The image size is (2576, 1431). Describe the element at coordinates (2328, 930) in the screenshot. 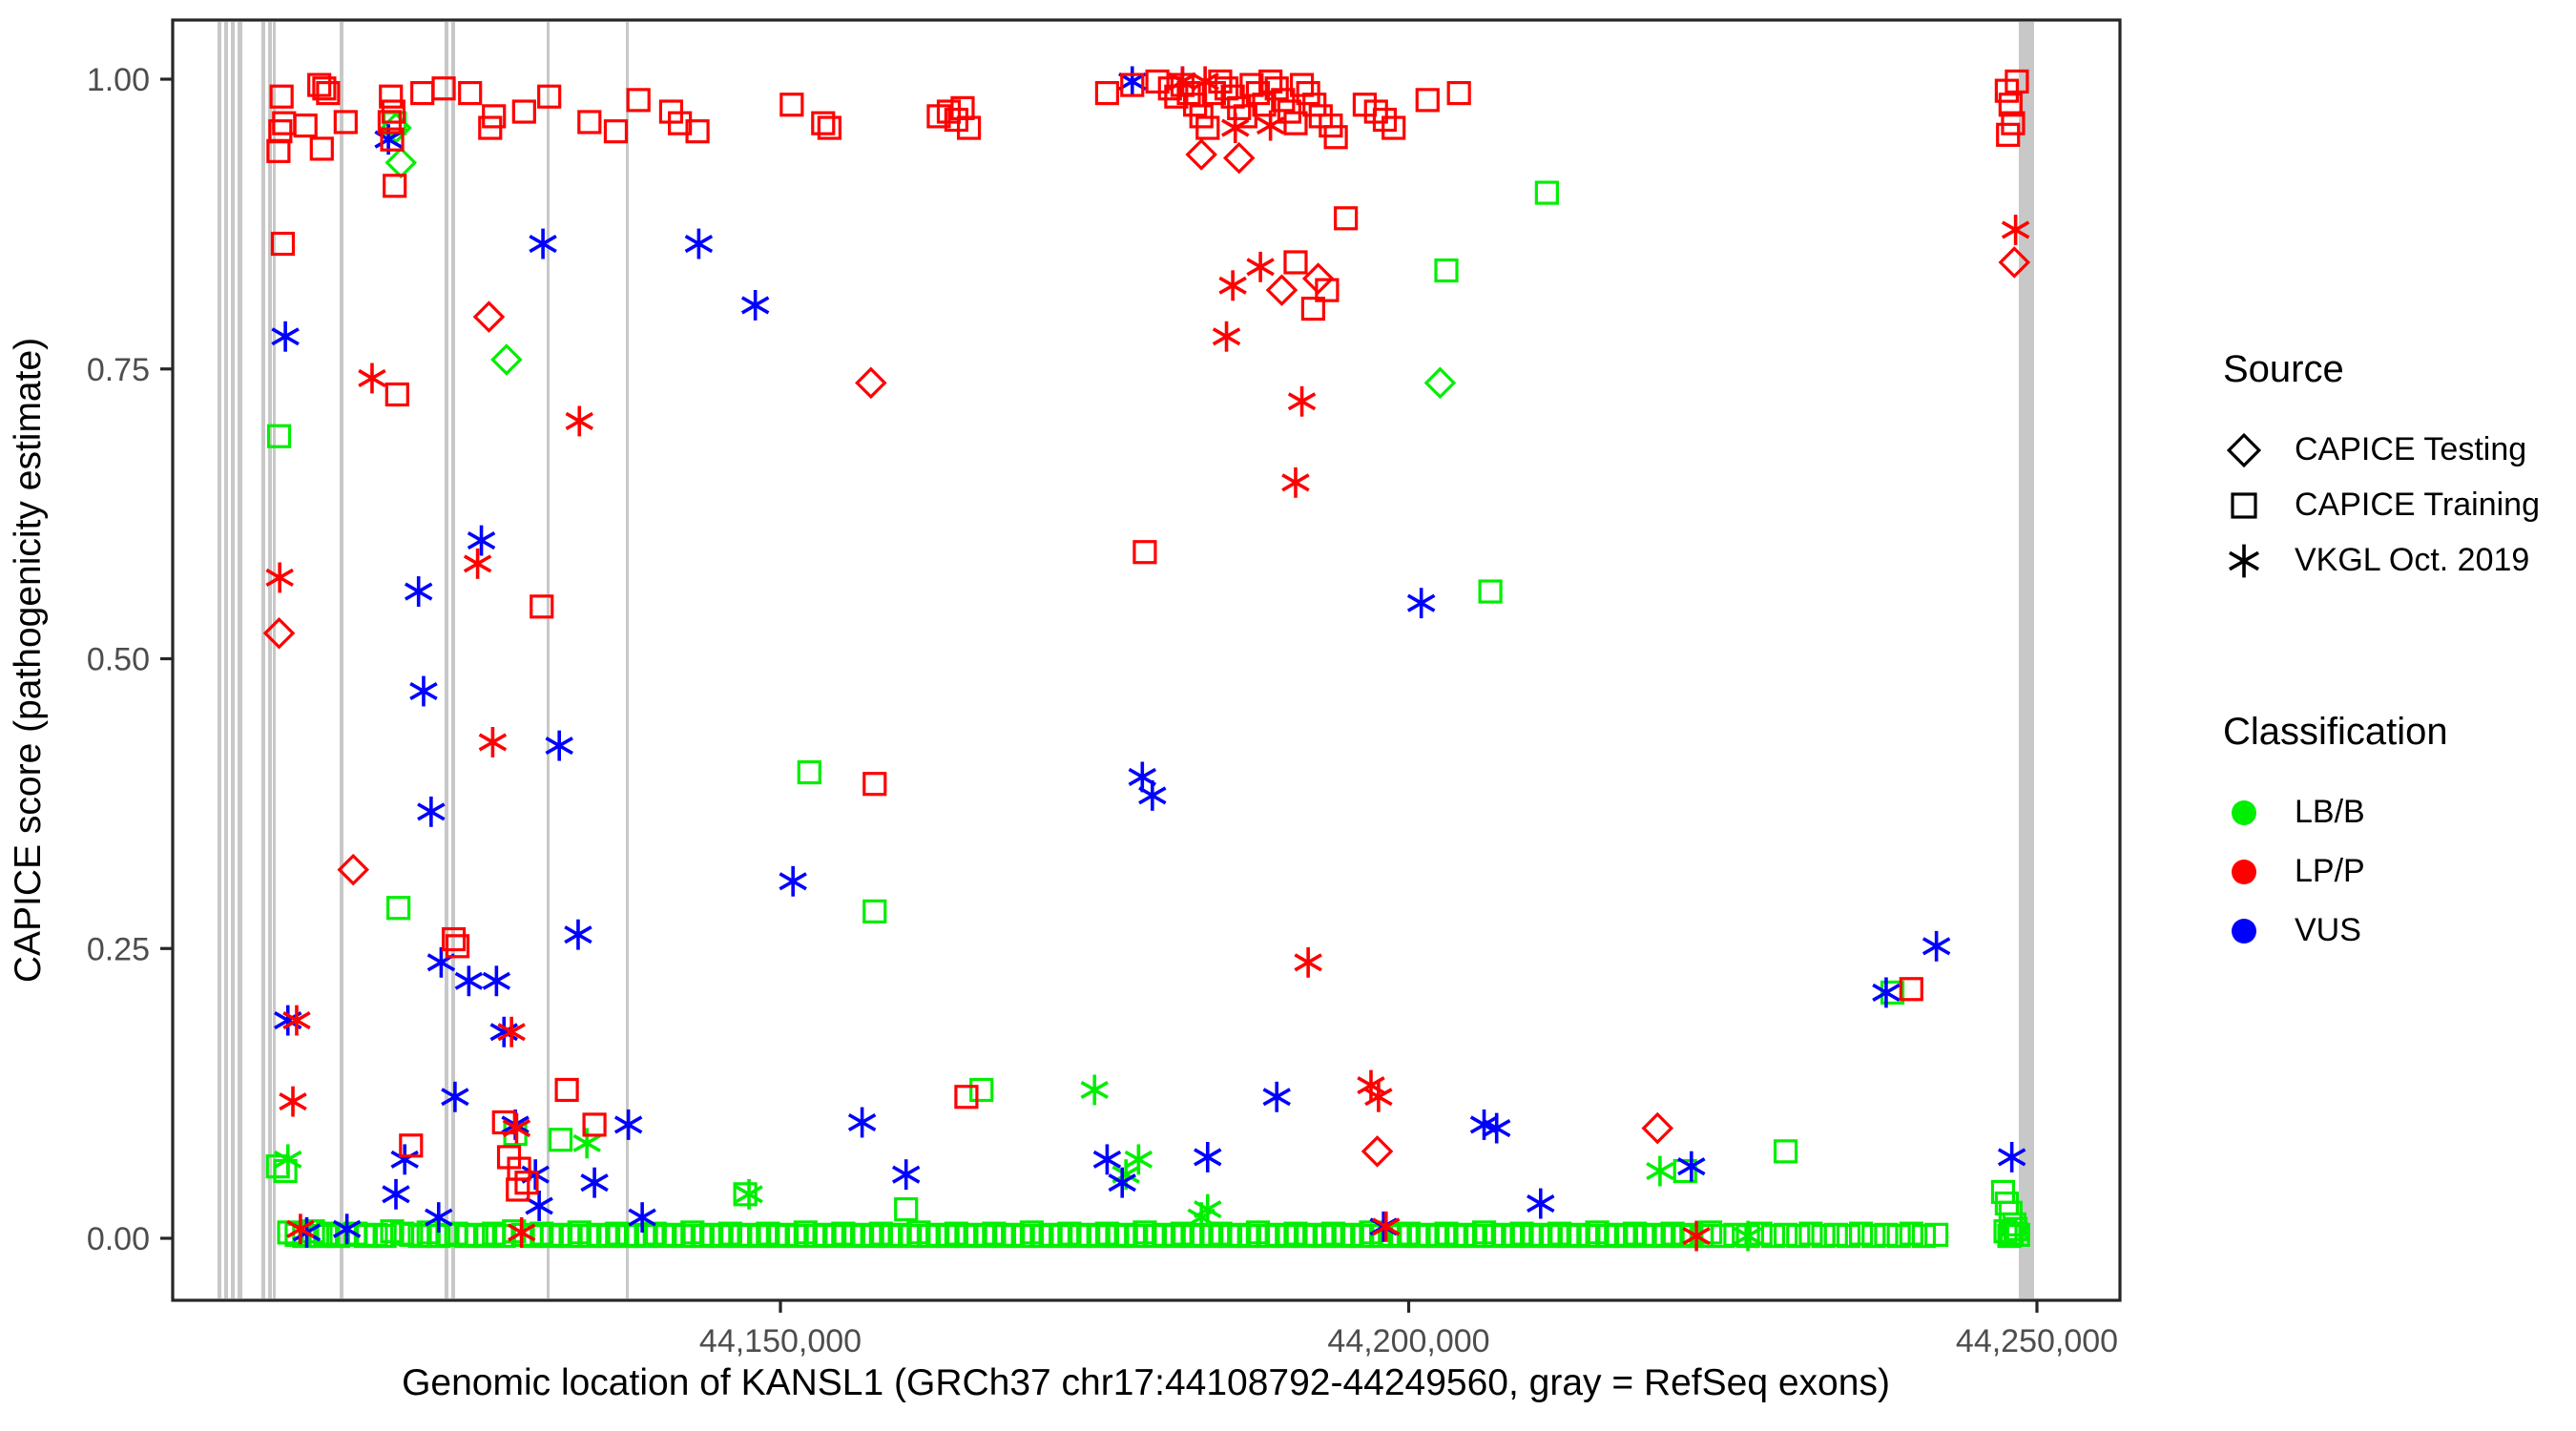

I see `legend-item-label: VUS` at that location.